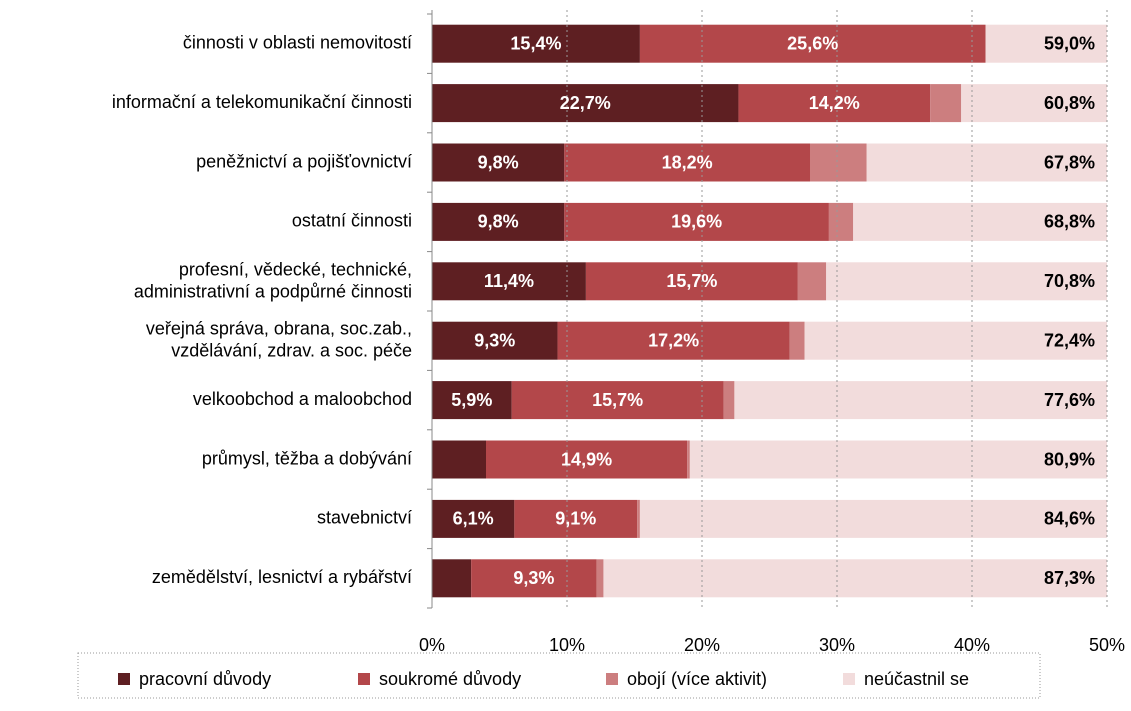 This screenshot has width=1131, height=711. I want to click on value-label: 5,9%, so click(471, 400).